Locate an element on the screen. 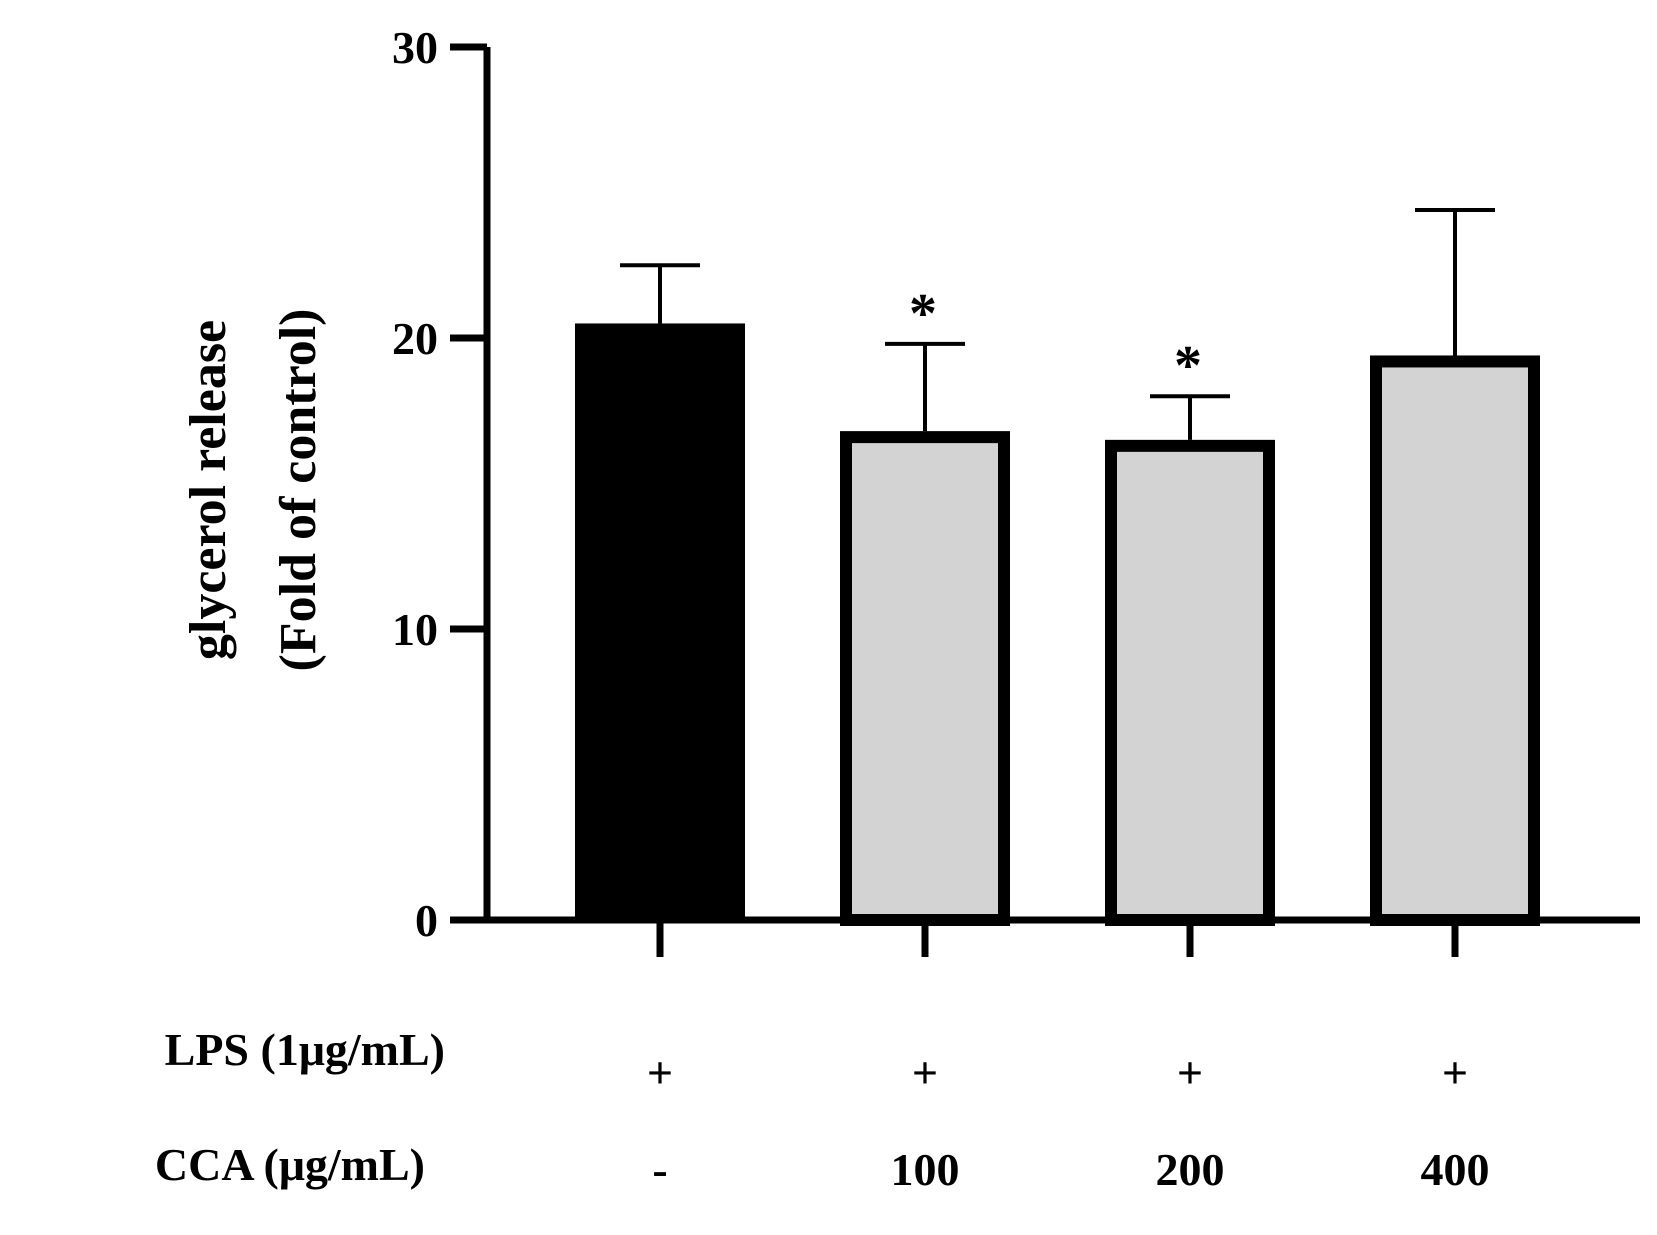 This screenshot has height=1235, width=1657. y-ticks: 0 10 20 30 is located at coordinates (439, 484).